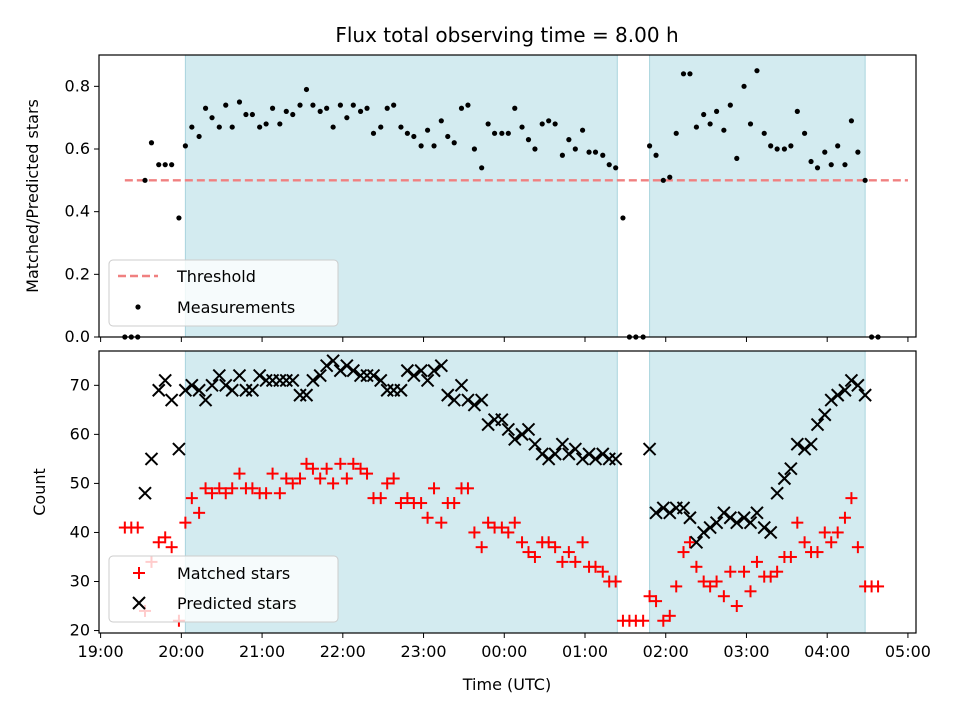  Describe the element at coordinates (233, 573) in the screenshot. I see `legend-matched-label: Matched stars` at that location.